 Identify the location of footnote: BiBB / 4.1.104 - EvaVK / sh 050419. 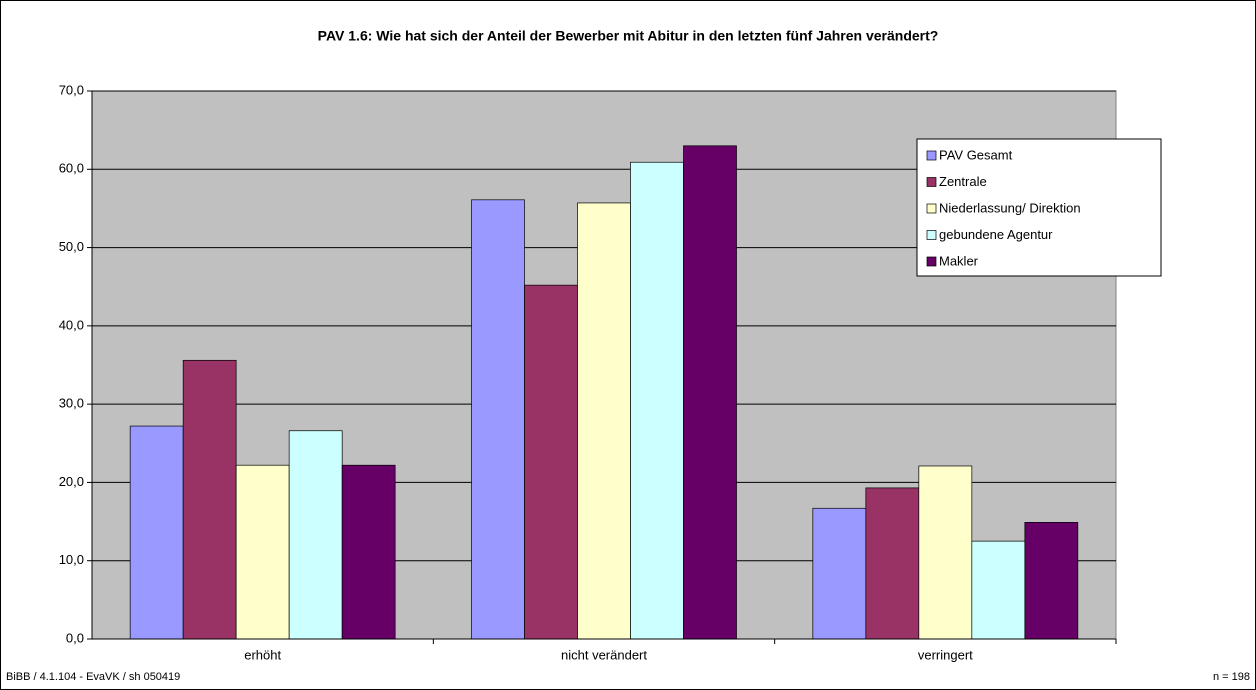
(93, 677).